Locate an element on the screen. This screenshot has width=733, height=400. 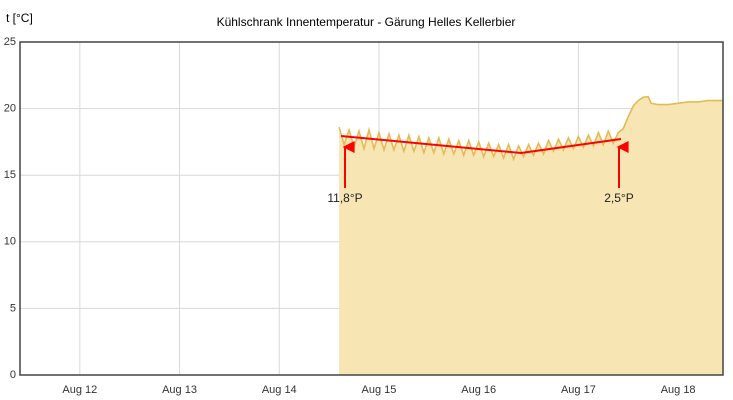
y-tick-label: 20 is located at coordinates (10, 109).